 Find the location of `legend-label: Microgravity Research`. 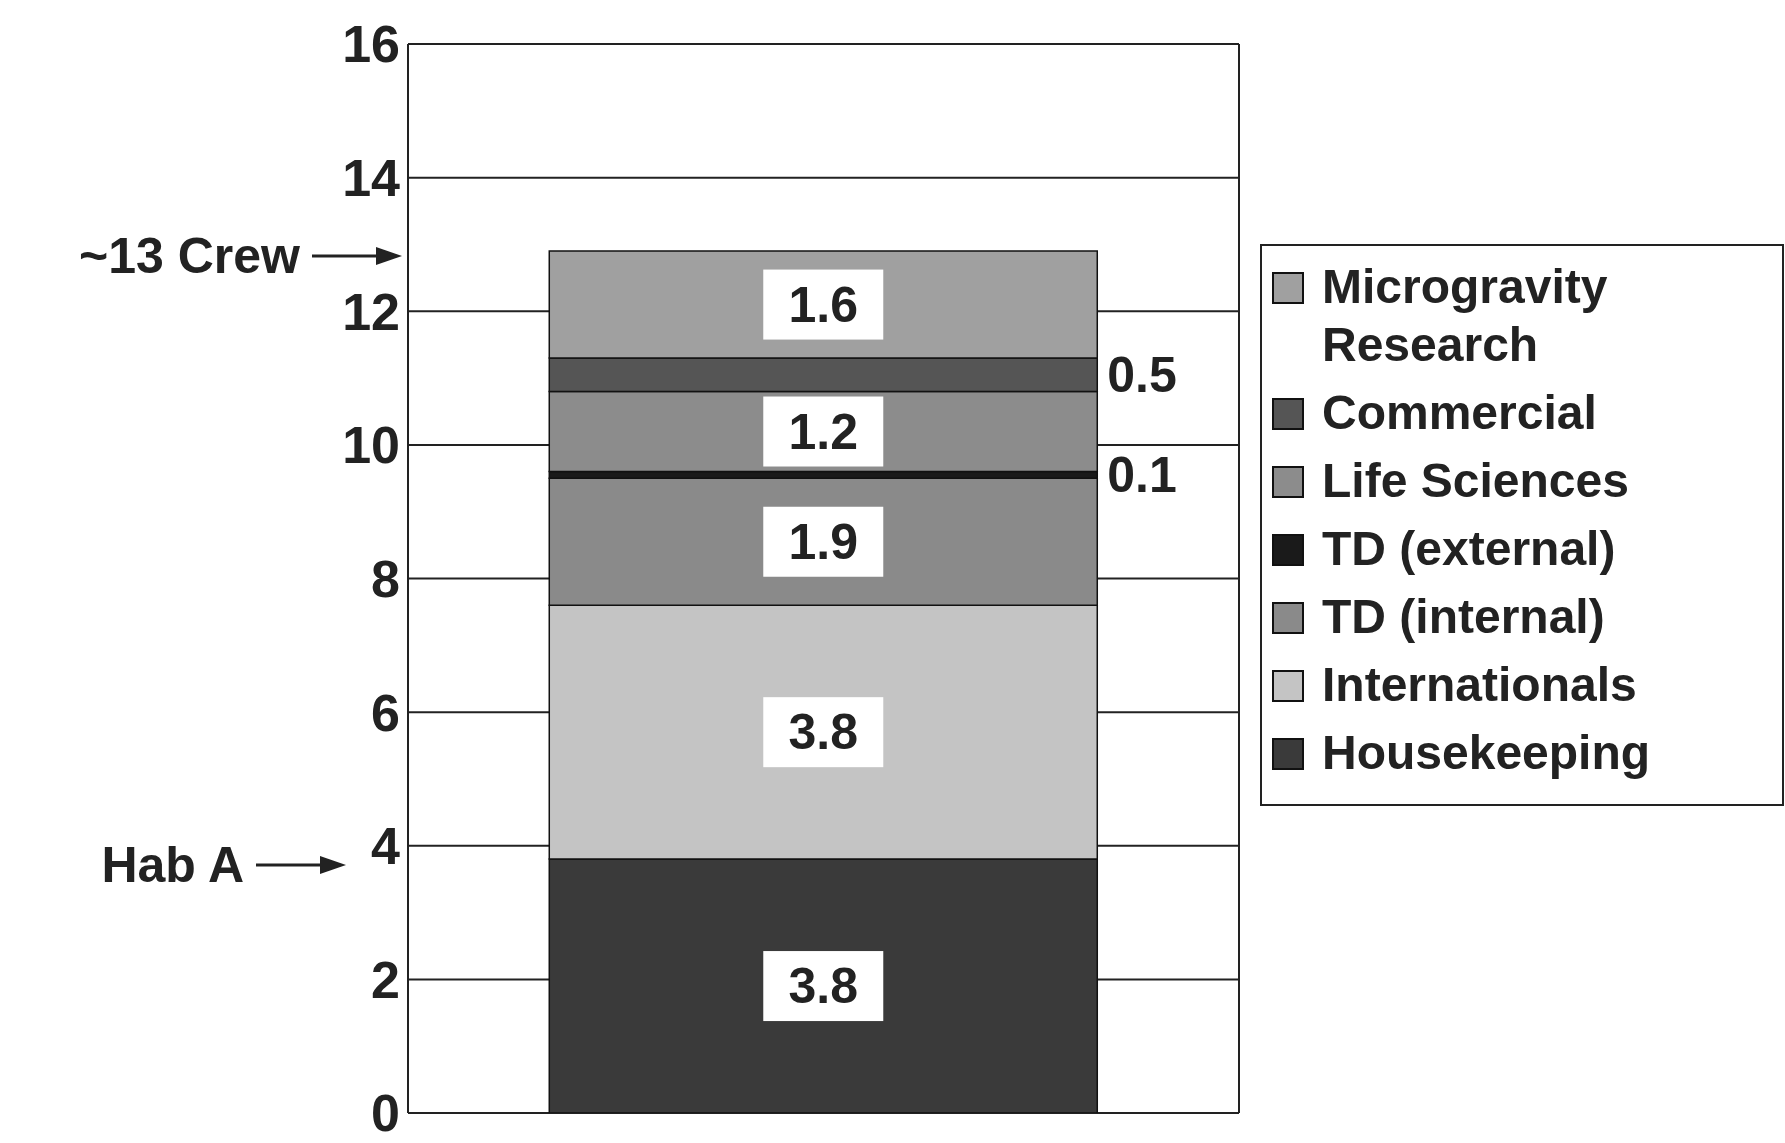

legend-label: Microgravity Research is located at coordinates (1465, 316).